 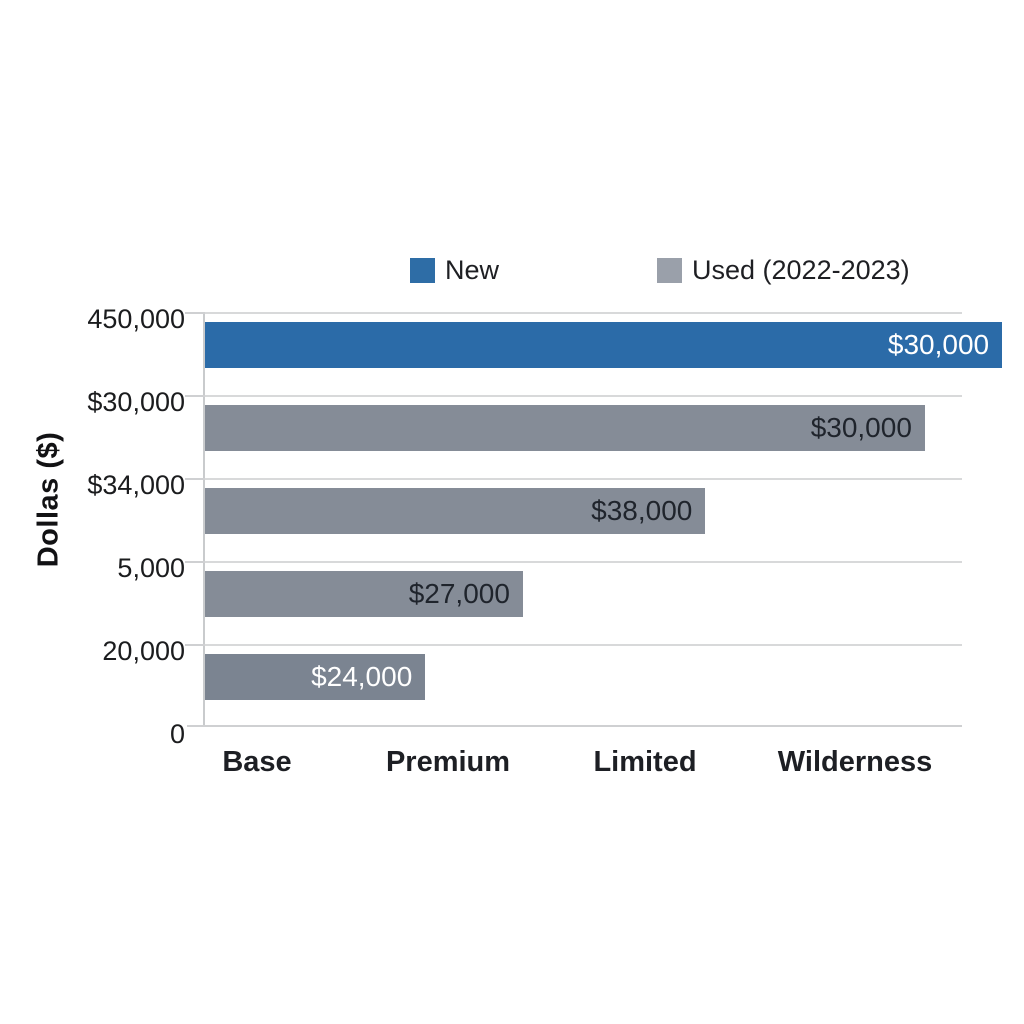 What do you see at coordinates (669, 270) in the screenshot?
I see `legend-swatch-used-icon` at bounding box center [669, 270].